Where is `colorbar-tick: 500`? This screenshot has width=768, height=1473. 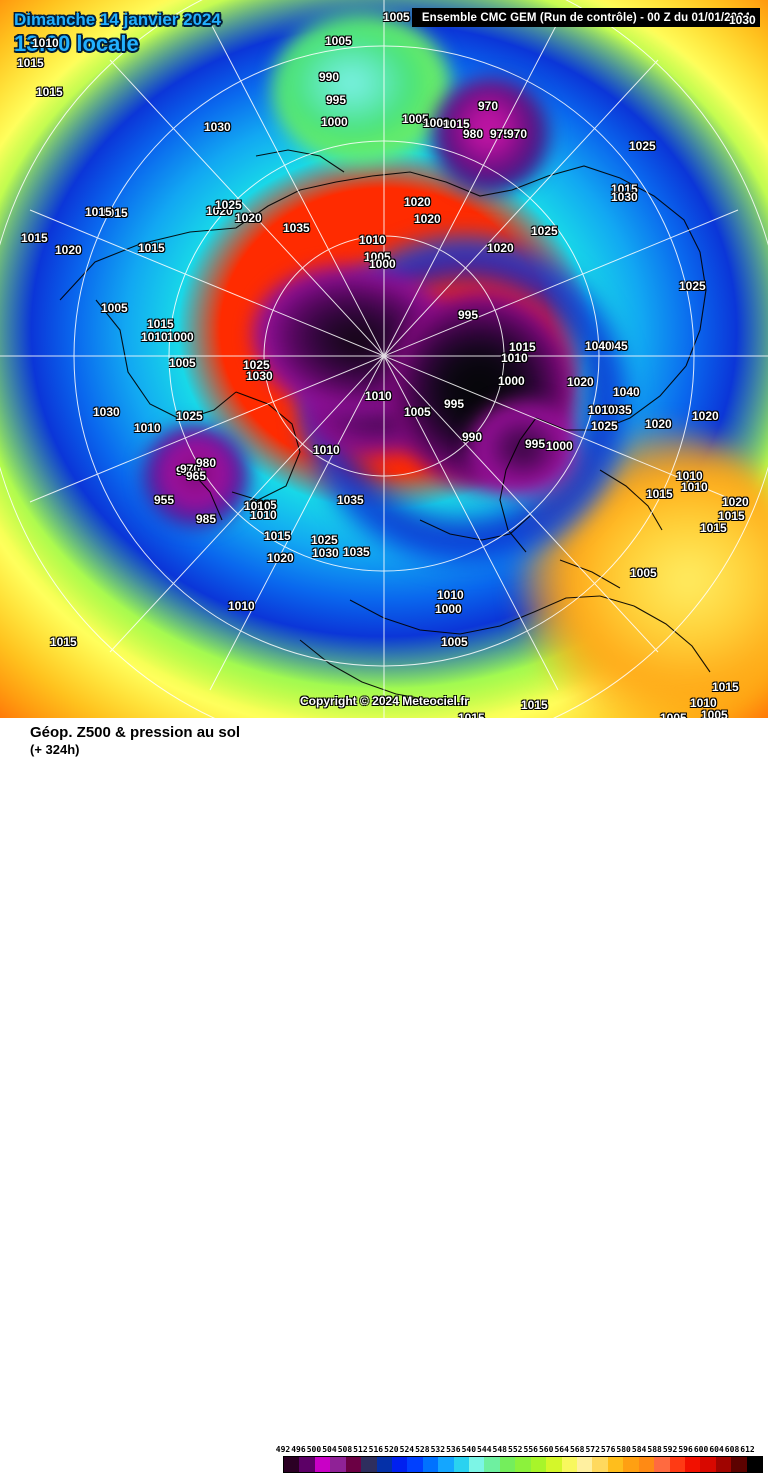
colorbar-tick: 500 is located at coordinates (314, 1449).